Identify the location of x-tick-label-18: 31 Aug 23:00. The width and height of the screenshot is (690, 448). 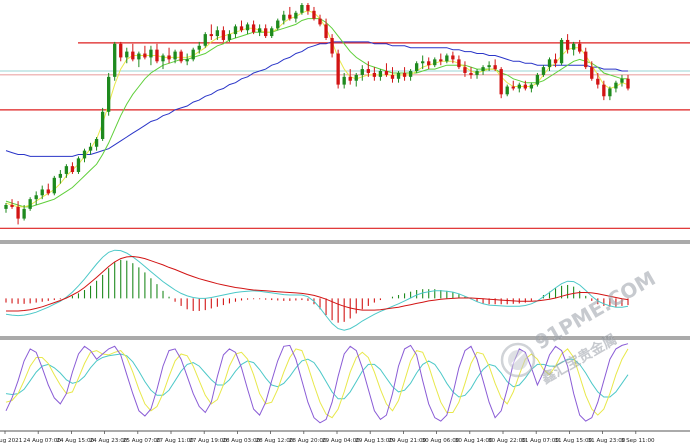
(607, 441).